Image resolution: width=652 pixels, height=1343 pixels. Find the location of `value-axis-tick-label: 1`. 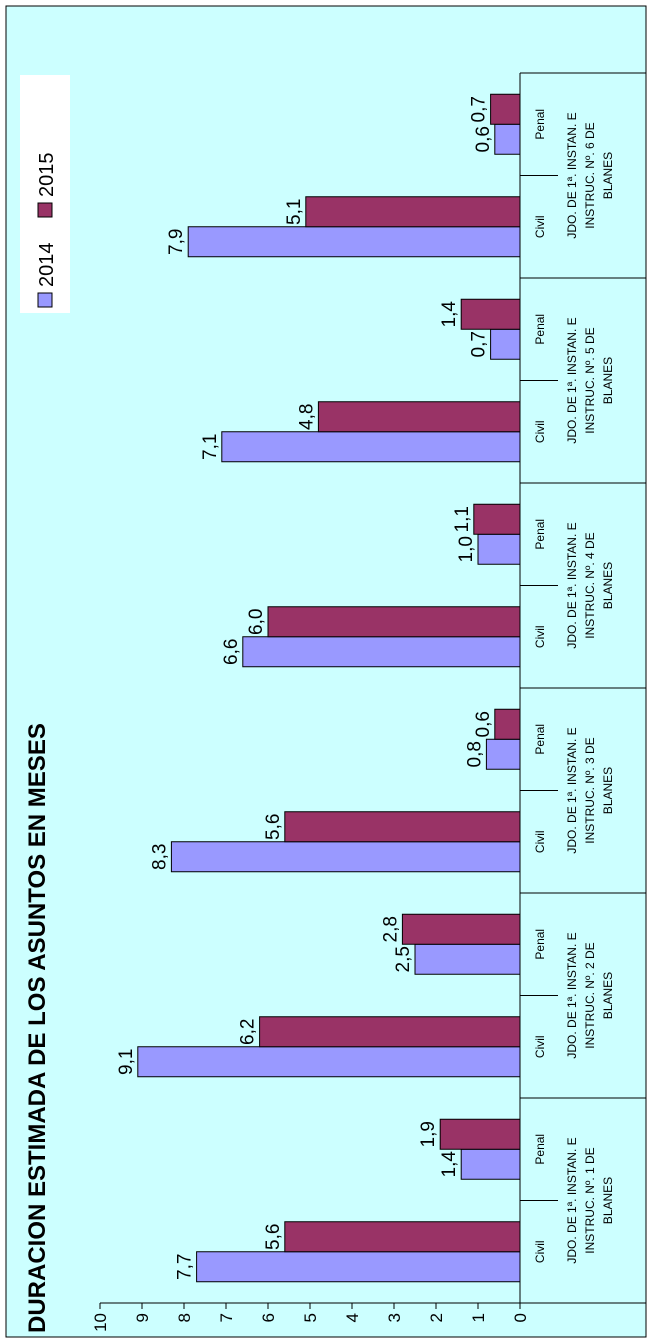

value-axis-tick-label: 1 is located at coordinates (478, 1317).